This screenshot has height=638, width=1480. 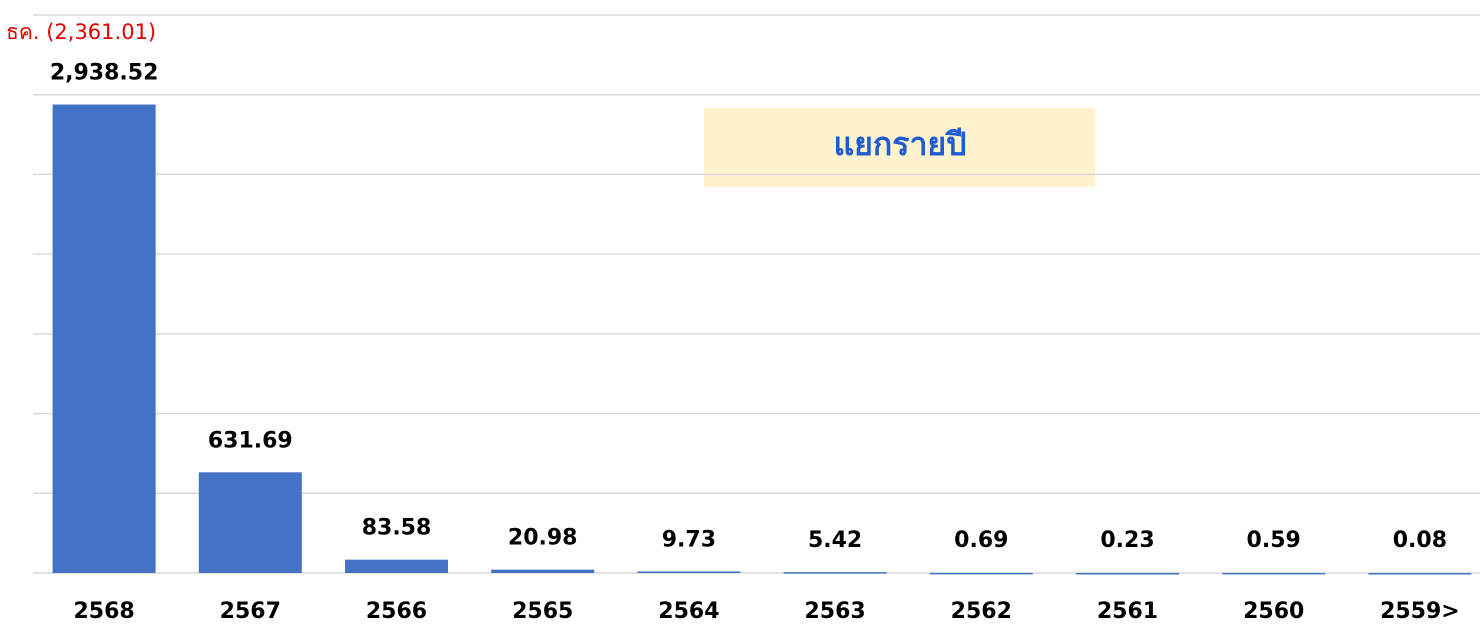 What do you see at coordinates (834, 611) in the screenshot?
I see `x-tick-label: 2563` at bounding box center [834, 611].